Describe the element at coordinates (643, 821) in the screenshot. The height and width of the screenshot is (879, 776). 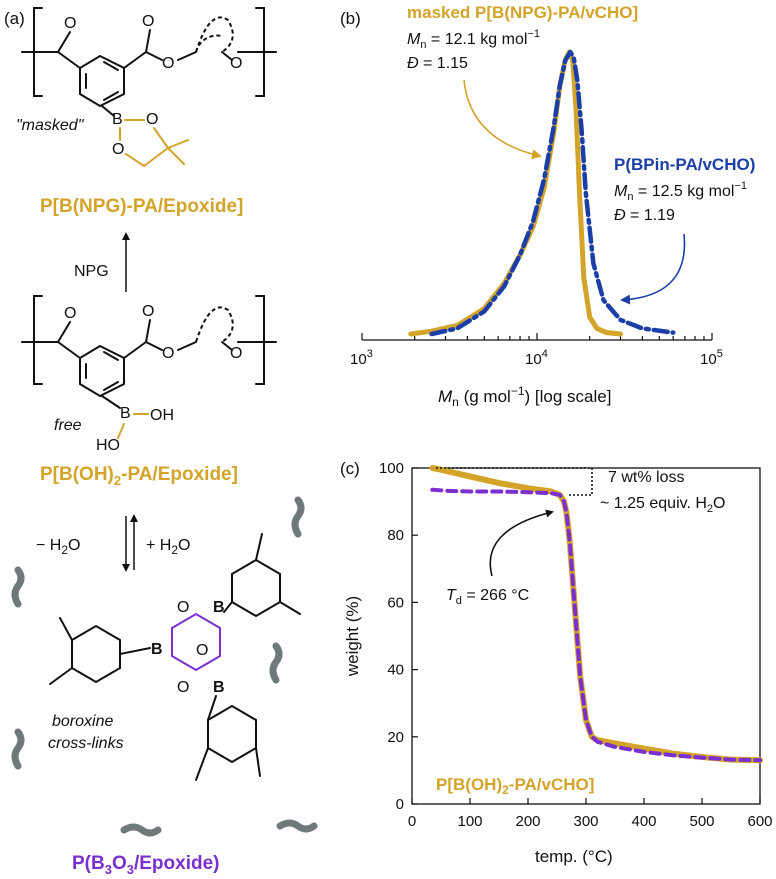
I see `x-tick-label: 400` at that location.